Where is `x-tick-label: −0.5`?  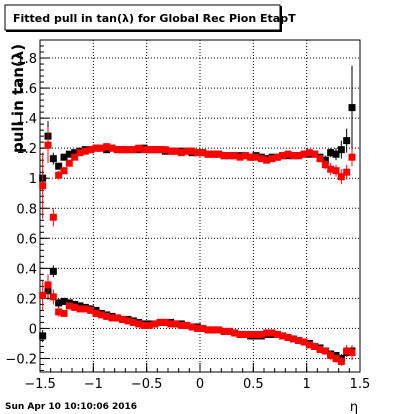
x-tick-label: −0.5 is located at coordinates (147, 384).